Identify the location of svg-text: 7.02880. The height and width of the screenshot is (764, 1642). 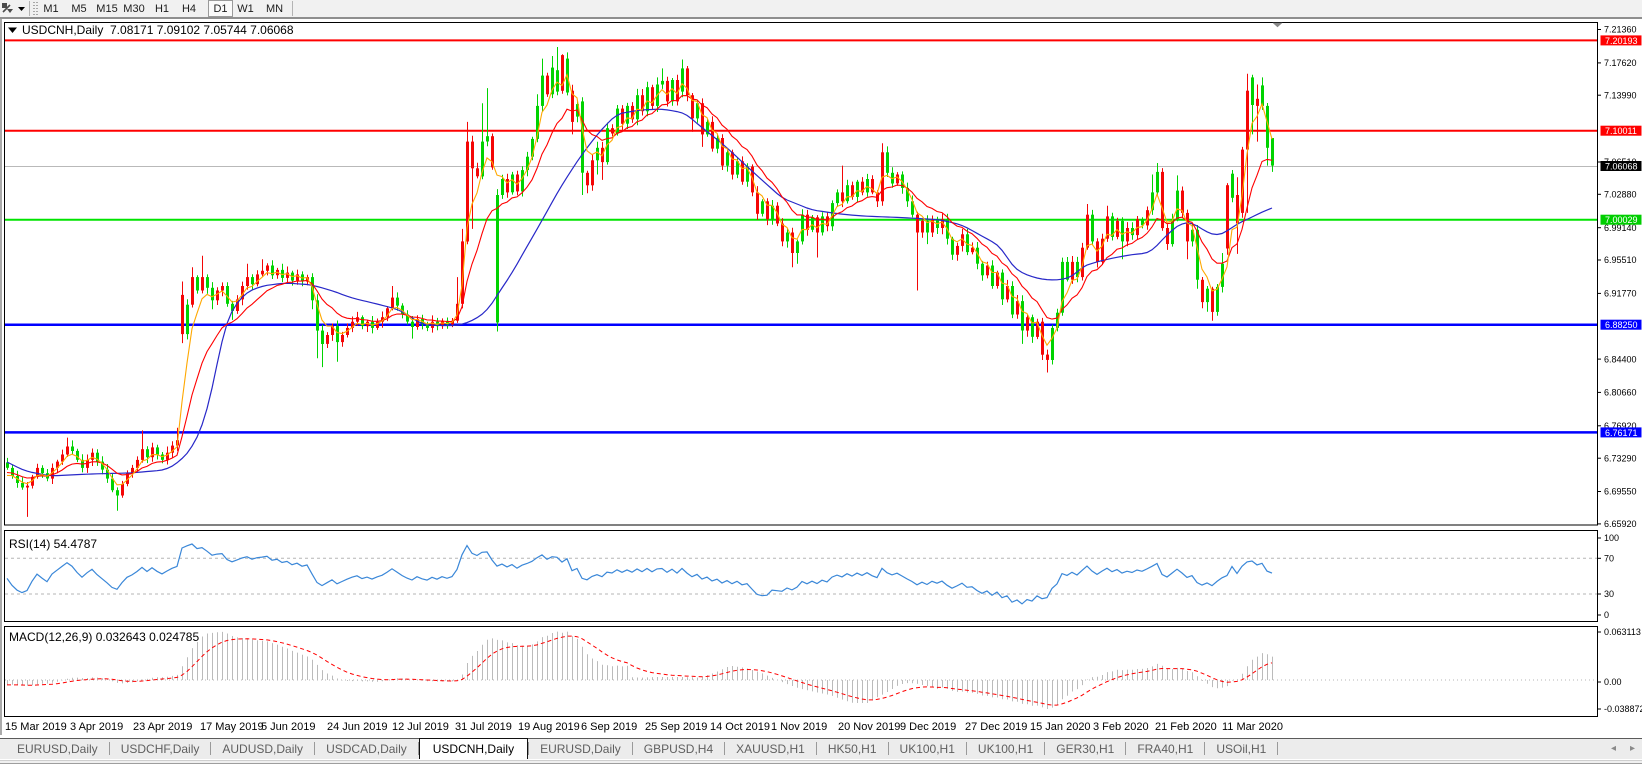
(1620, 195).